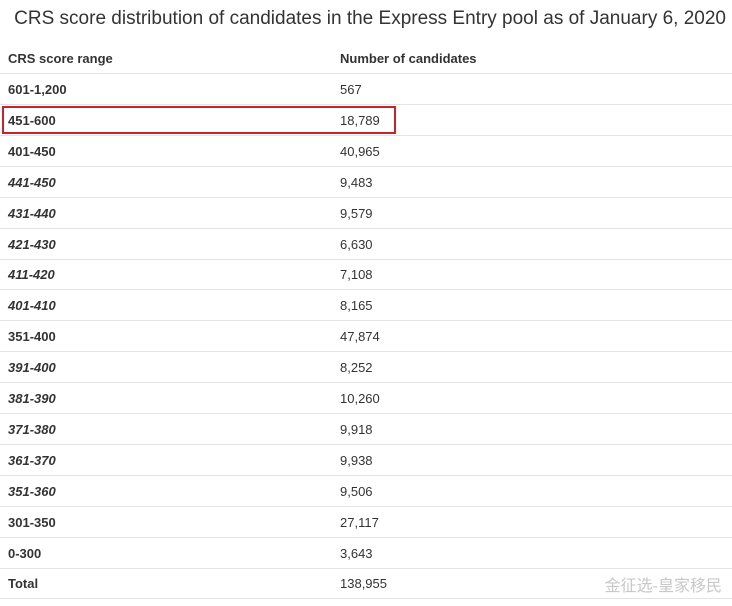  What do you see at coordinates (366, 89) in the screenshot?
I see `table-row: 601-1,200 567` at bounding box center [366, 89].